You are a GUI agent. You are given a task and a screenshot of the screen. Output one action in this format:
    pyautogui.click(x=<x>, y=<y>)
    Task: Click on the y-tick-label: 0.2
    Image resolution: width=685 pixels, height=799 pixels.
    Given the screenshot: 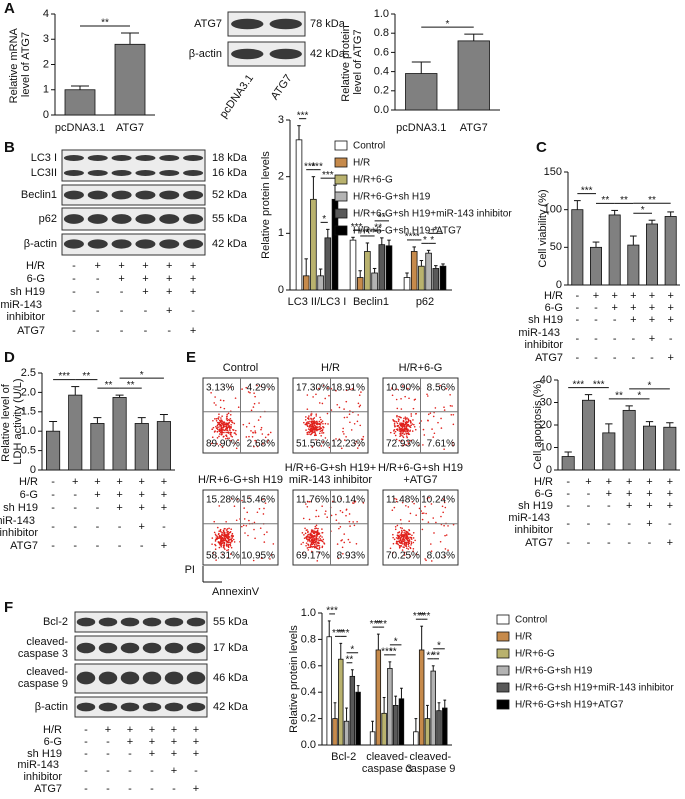 What is the action you would take?
    pyautogui.click(x=381, y=91)
    